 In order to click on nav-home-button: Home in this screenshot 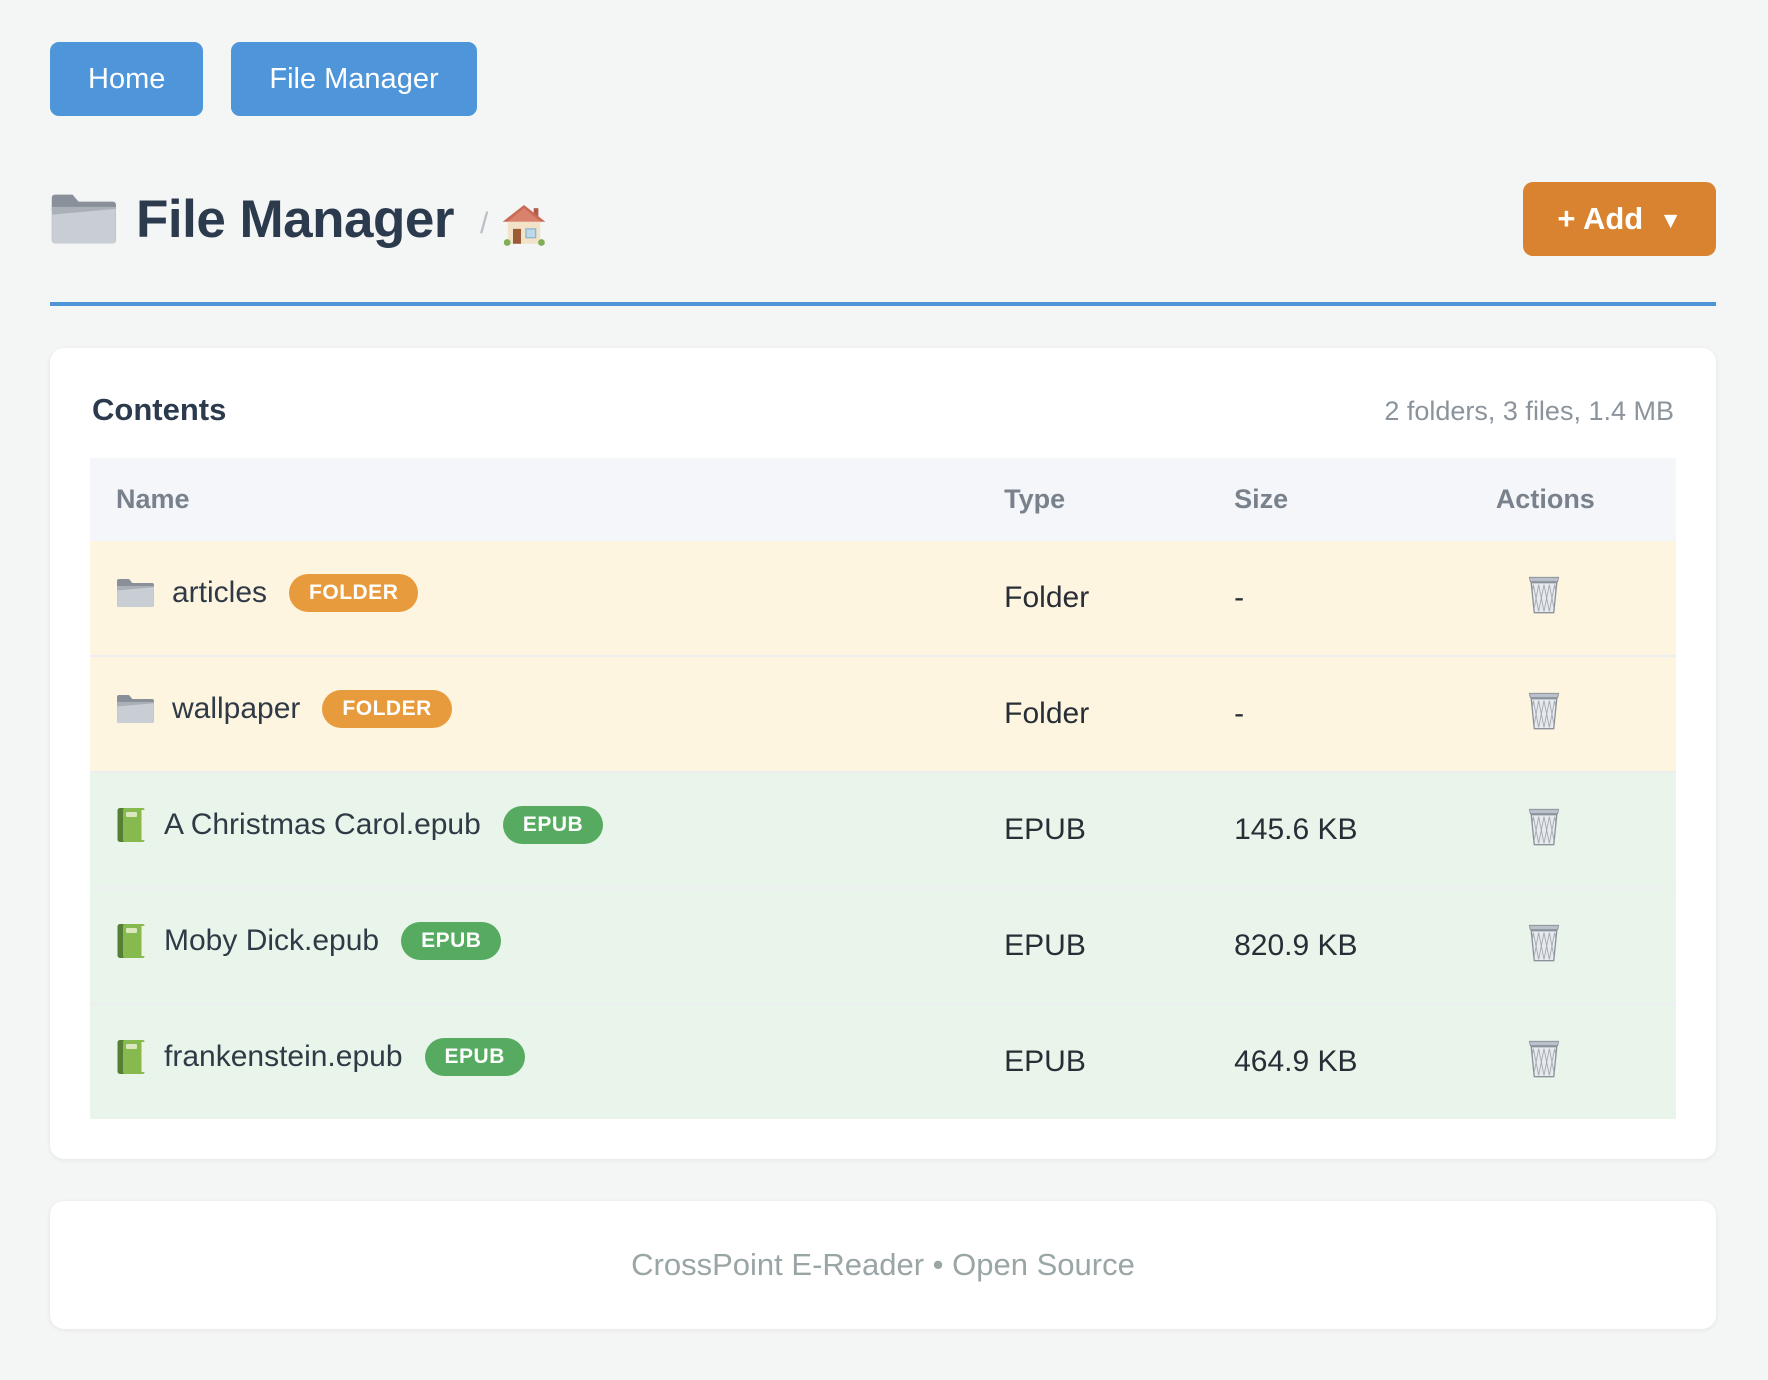, I will do `click(127, 79)`.